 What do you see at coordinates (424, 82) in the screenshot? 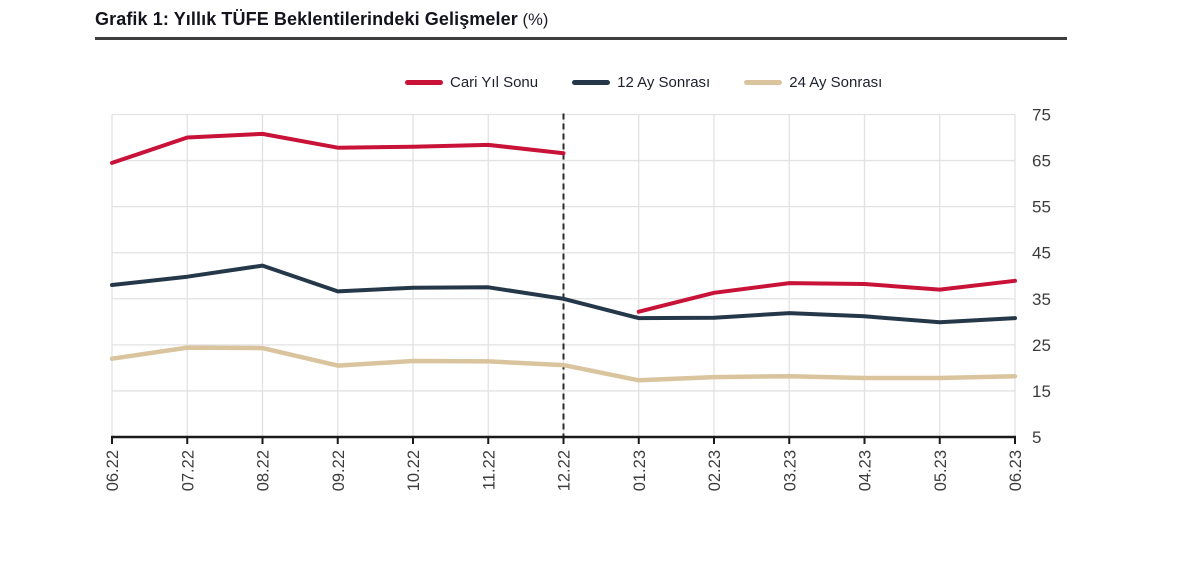
I see `legend-swatch-cari-yil-sonu` at bounding box center [424, 82].